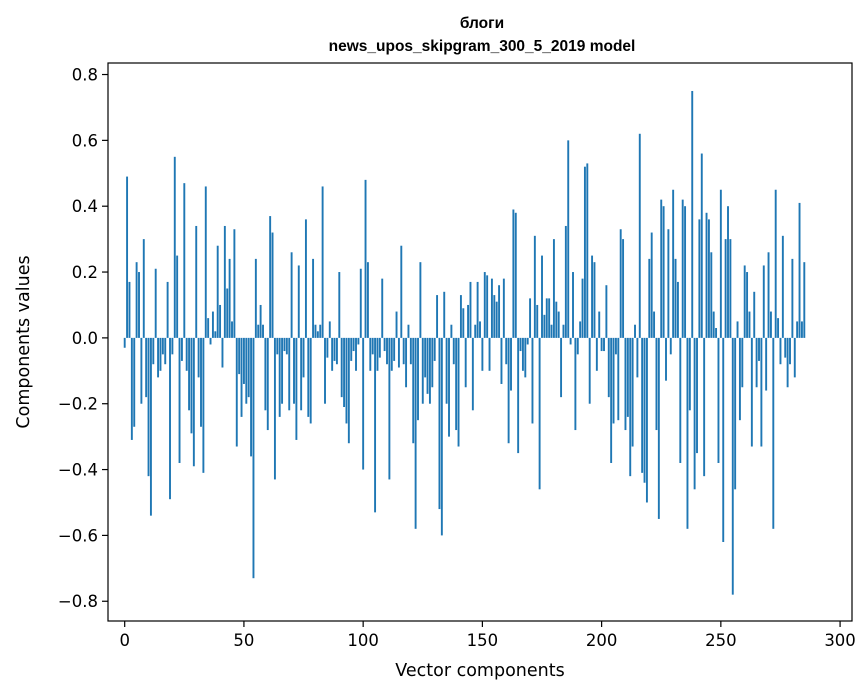 This screenshot has height=696, width=867. What do you see at coordinates (482, 23) in the screenshot?
I see `chart-title-line-1: блоги` at bounding box center [482, 23].